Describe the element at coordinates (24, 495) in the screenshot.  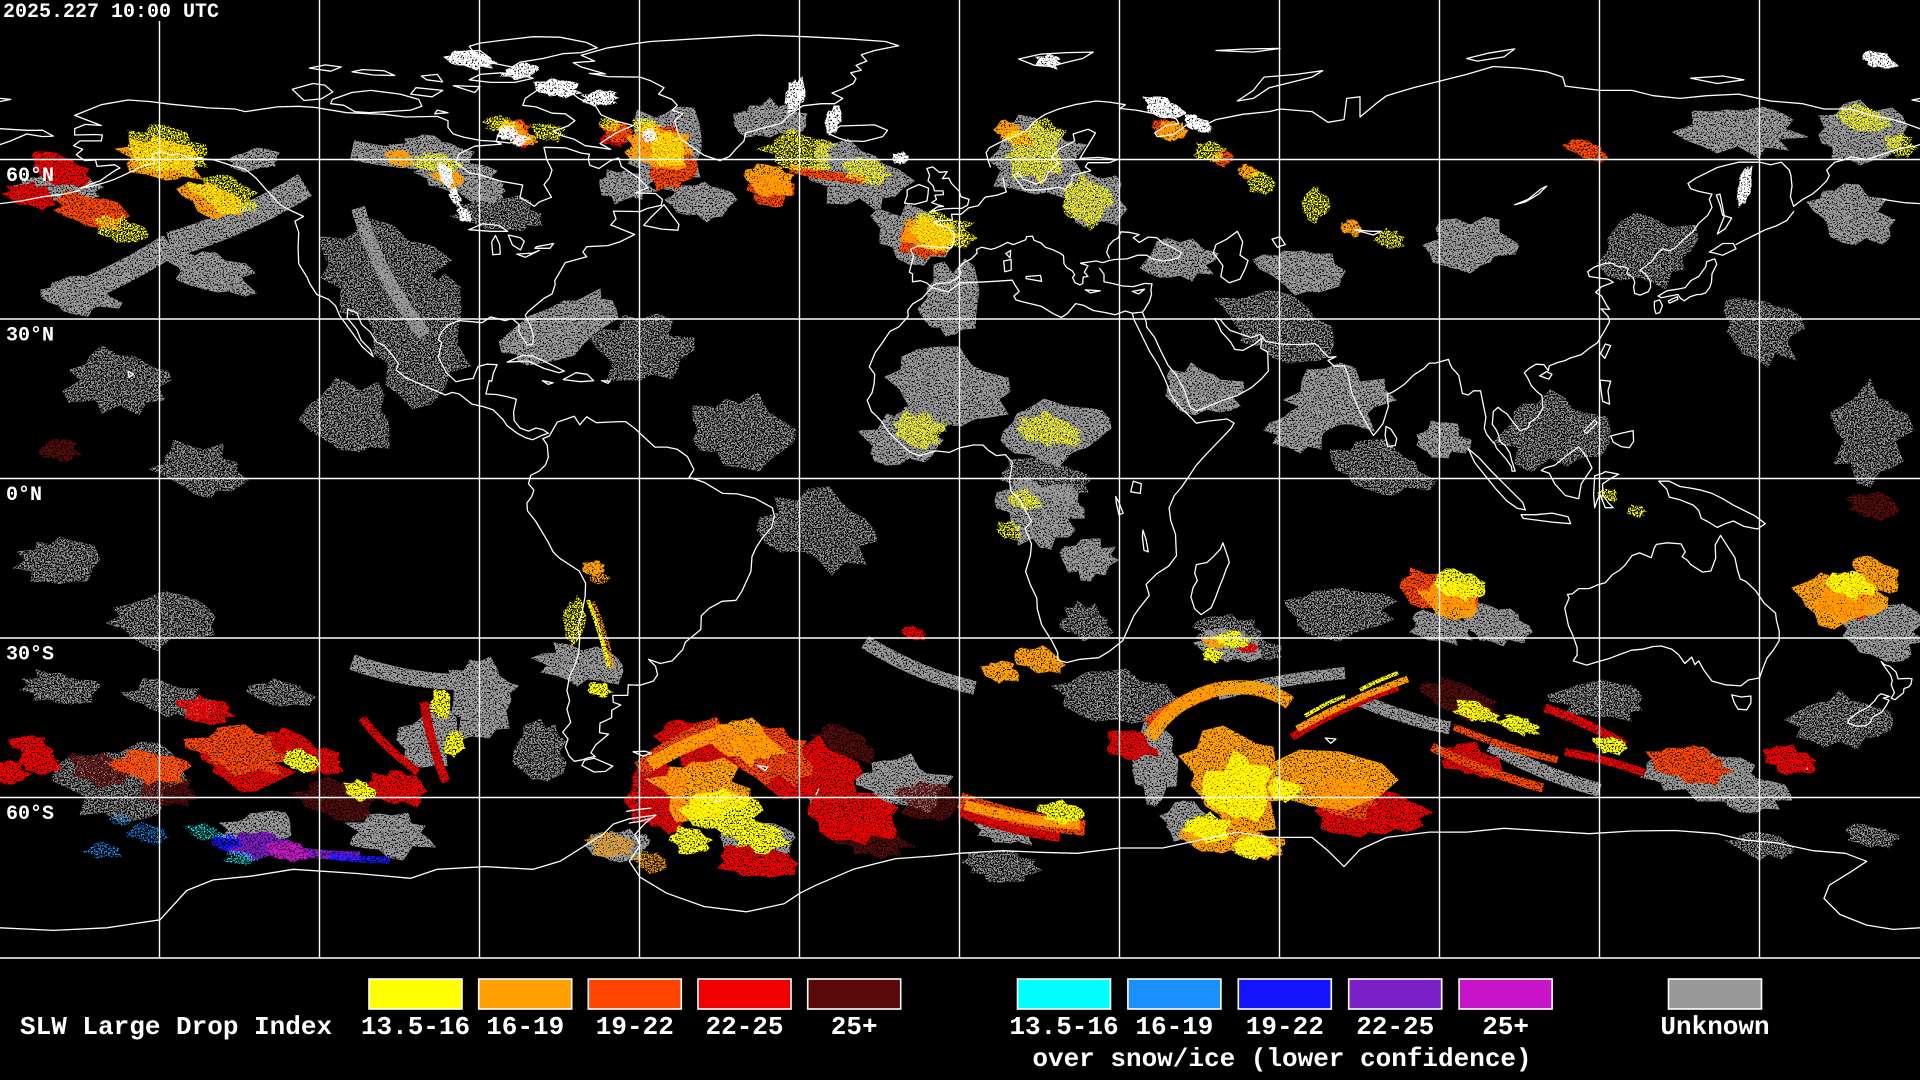
I see `svg-text: 0°N` at that location.